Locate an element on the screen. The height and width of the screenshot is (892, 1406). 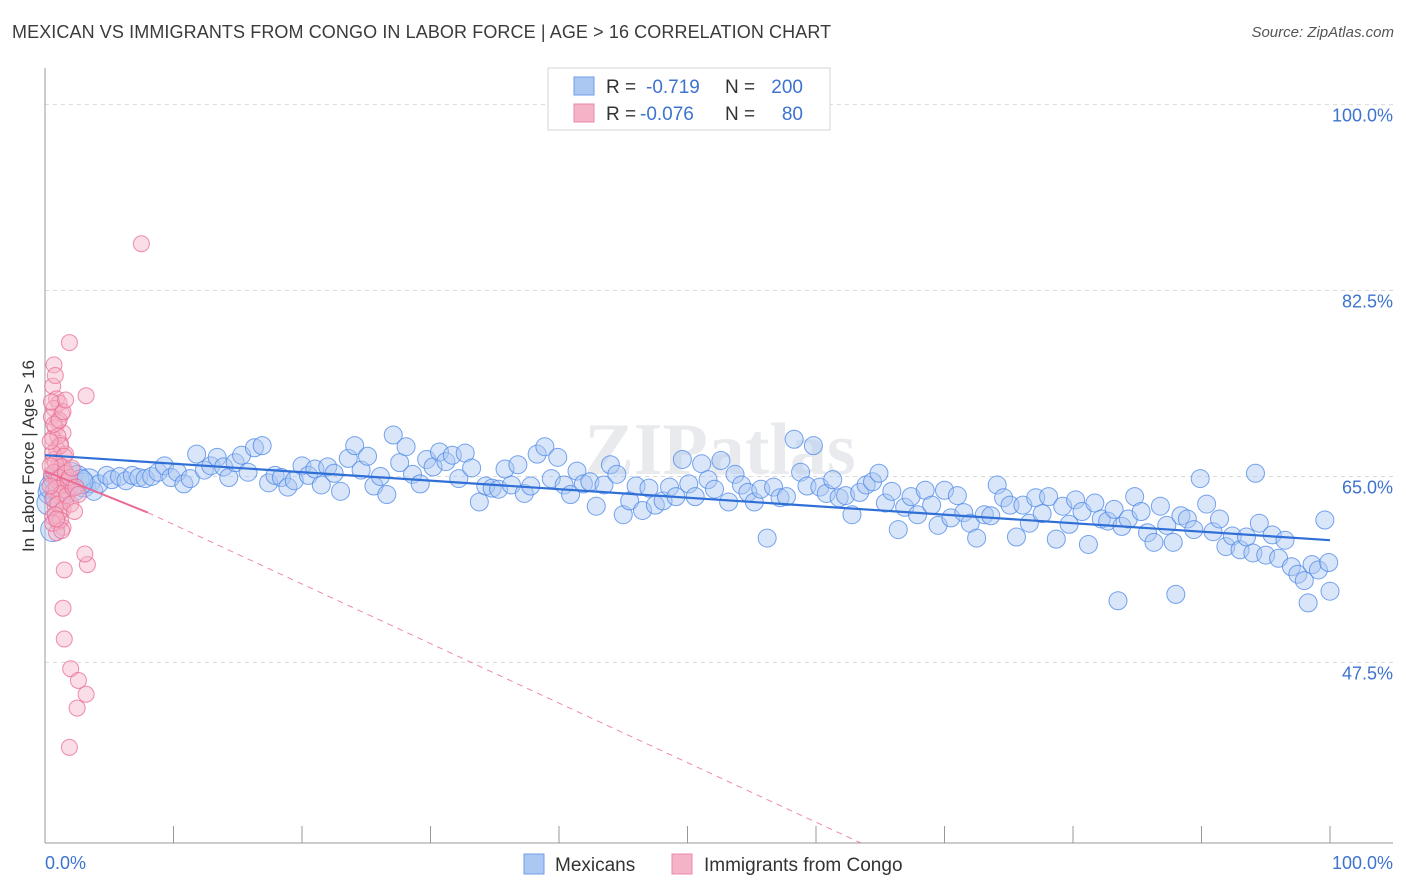
legend-swatch-congo is located at coordinates (584, 113).